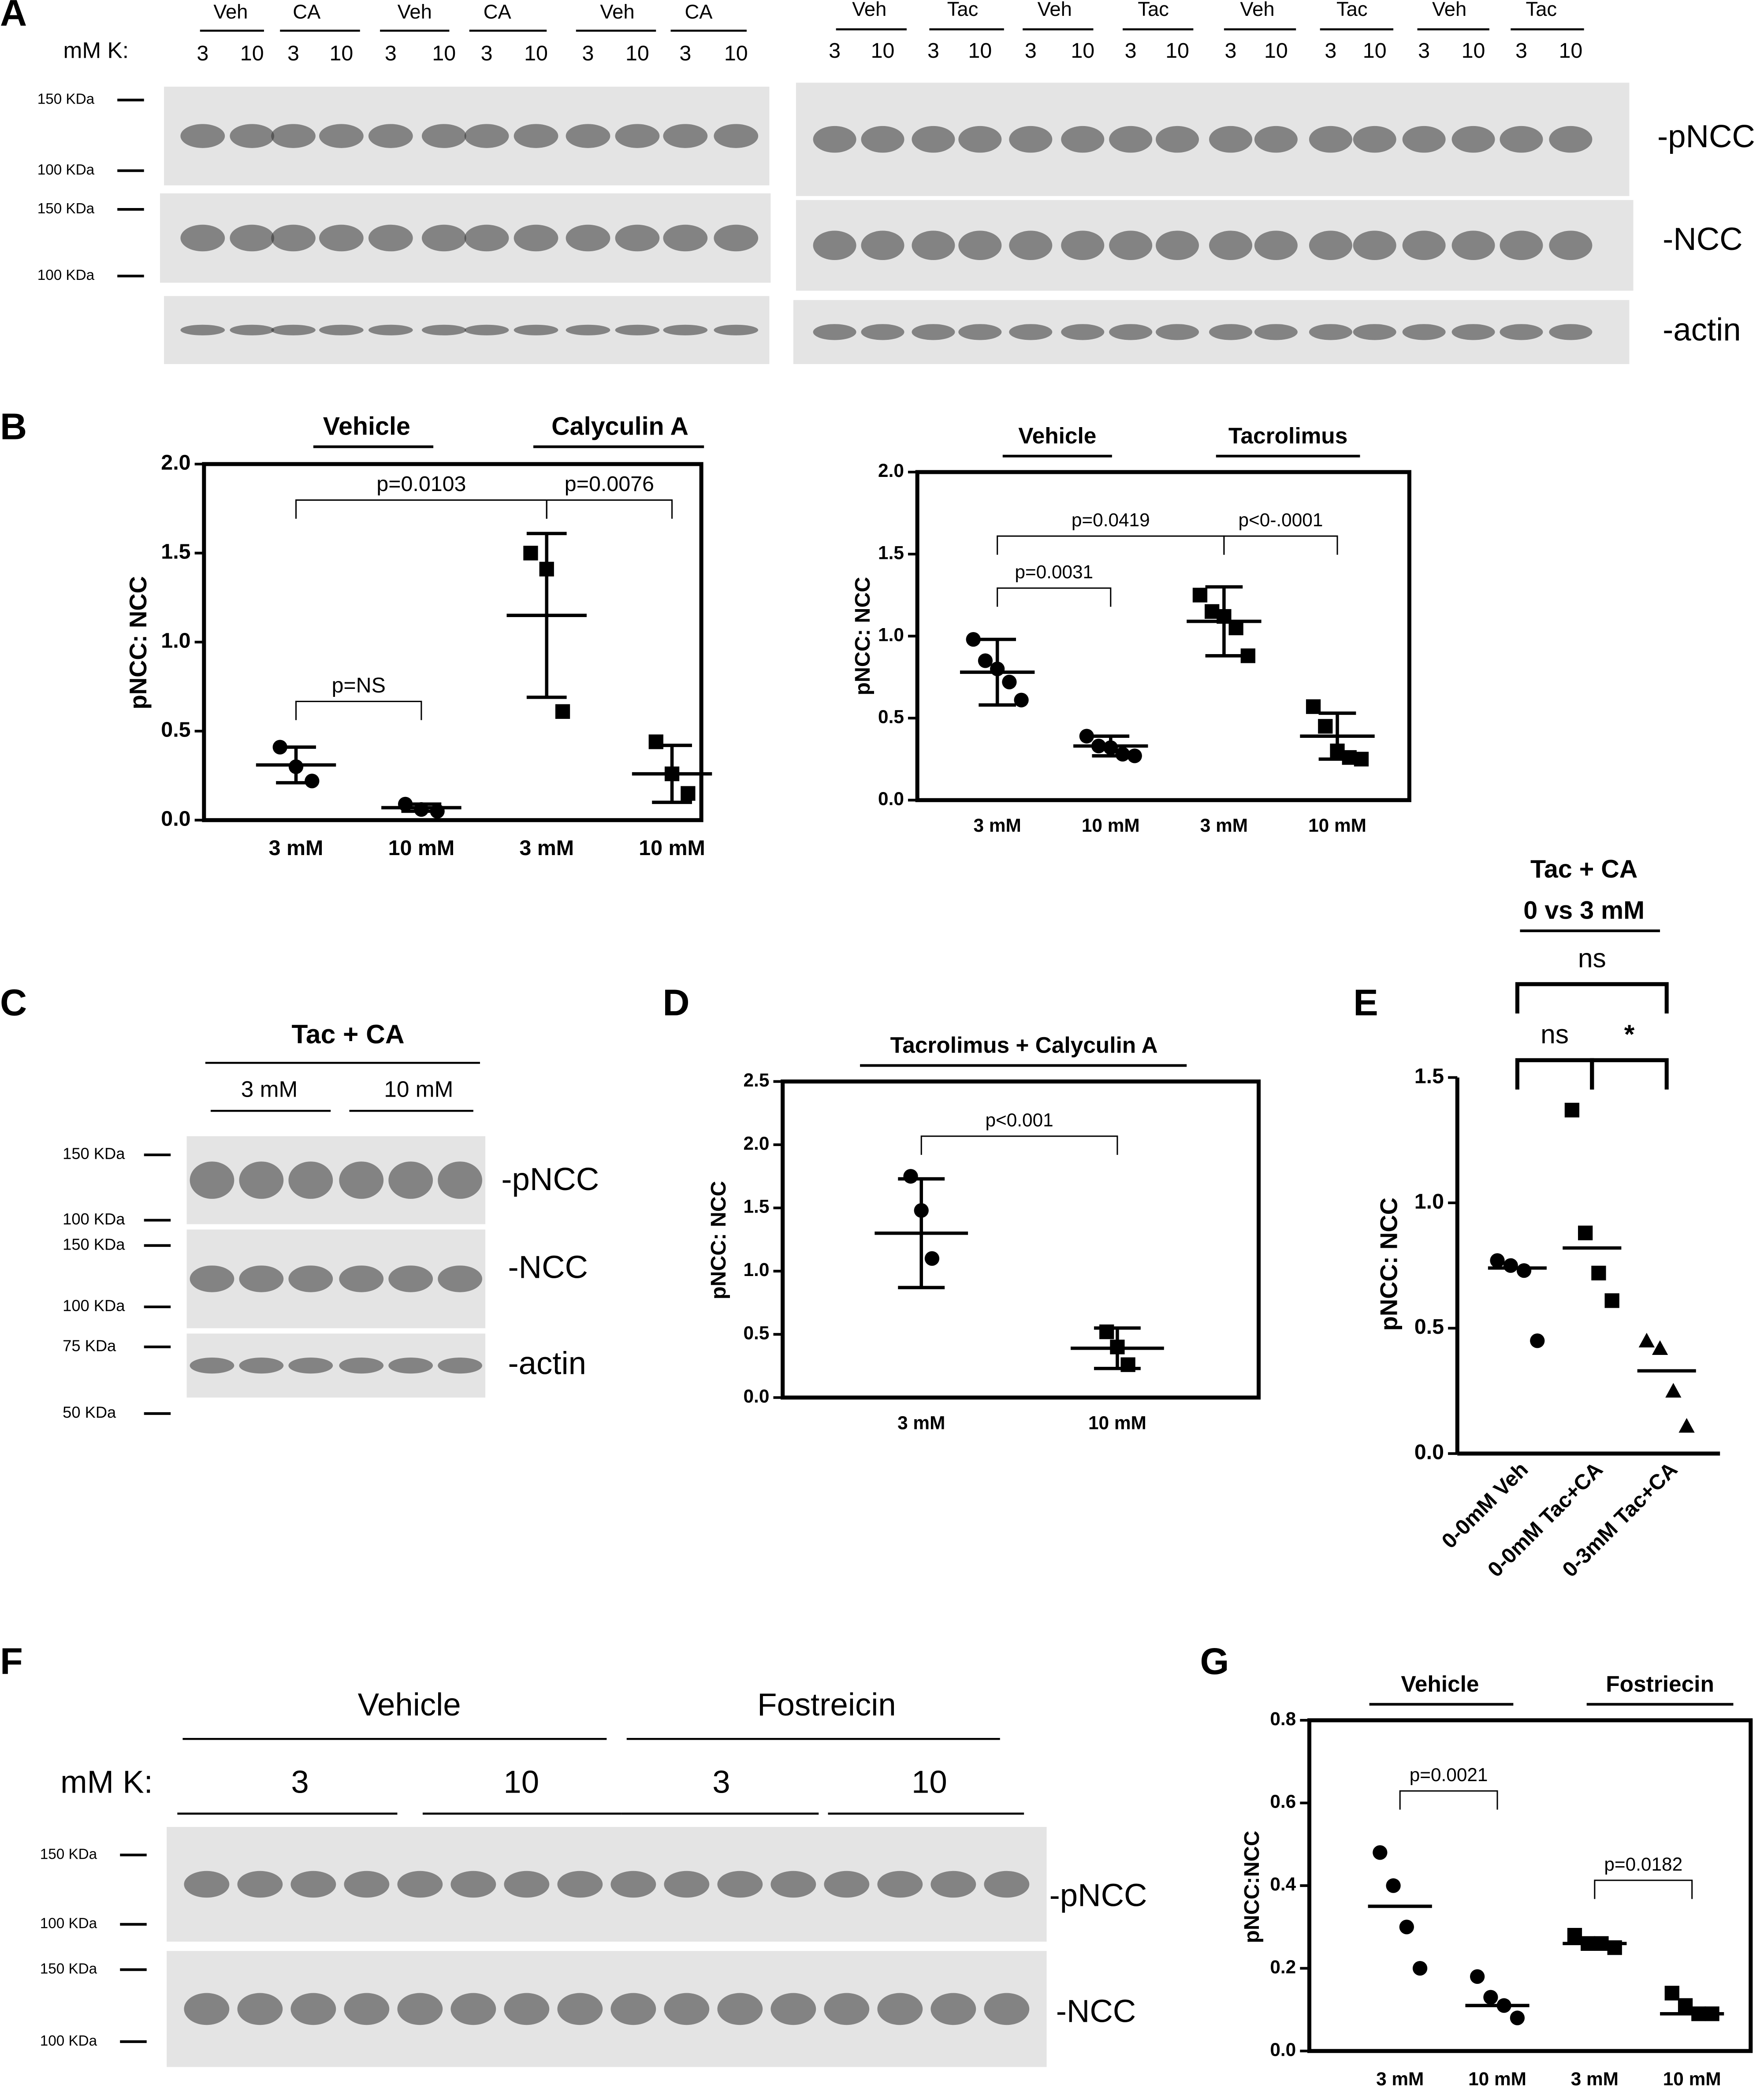 This screenshot has width=1764, height=2091. Describe the element at coordinates (1283, 1801) in the screenshot. I see `y-tick-label: 0.6` at that location.